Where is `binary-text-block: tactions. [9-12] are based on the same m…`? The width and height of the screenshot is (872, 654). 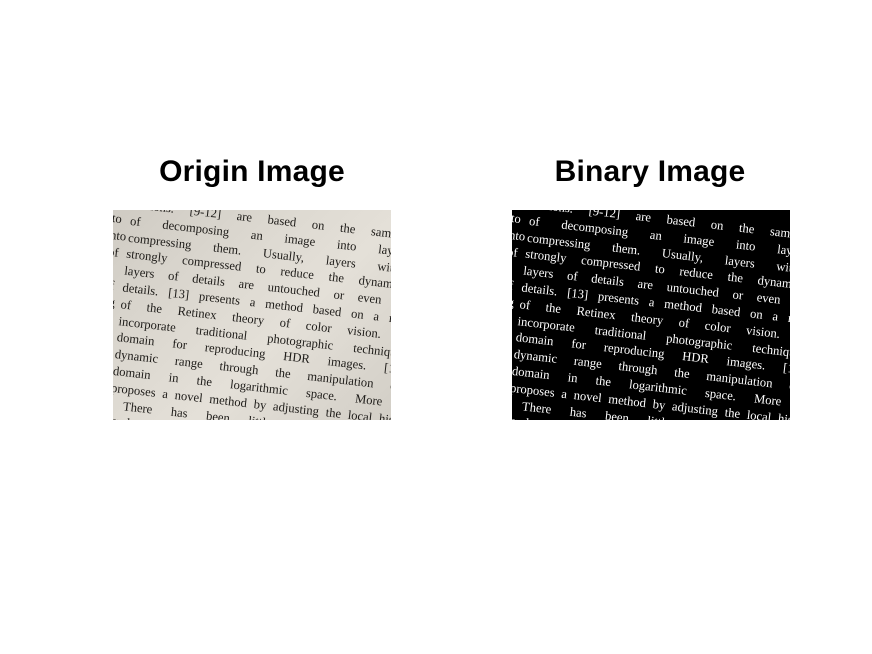 binary-text-block: tactions. [9-12] are based on the same m… is located at coordinates (651, 315).